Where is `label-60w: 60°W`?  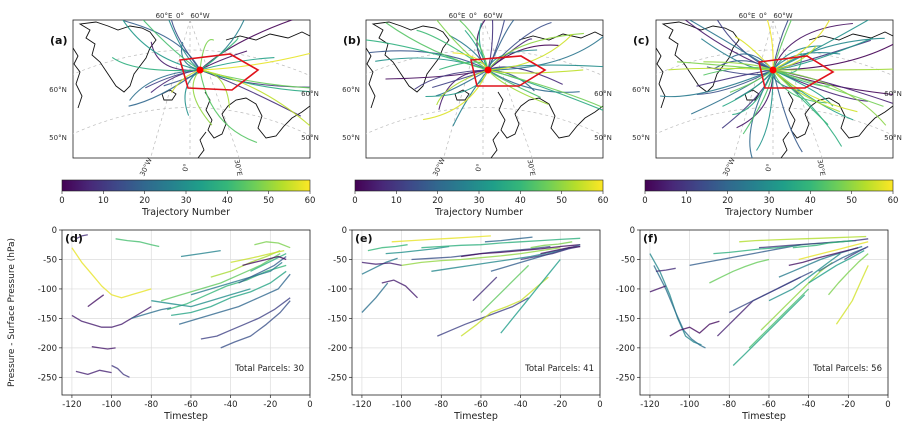
label-60w: 60°W is located at coordinates (492, 16).